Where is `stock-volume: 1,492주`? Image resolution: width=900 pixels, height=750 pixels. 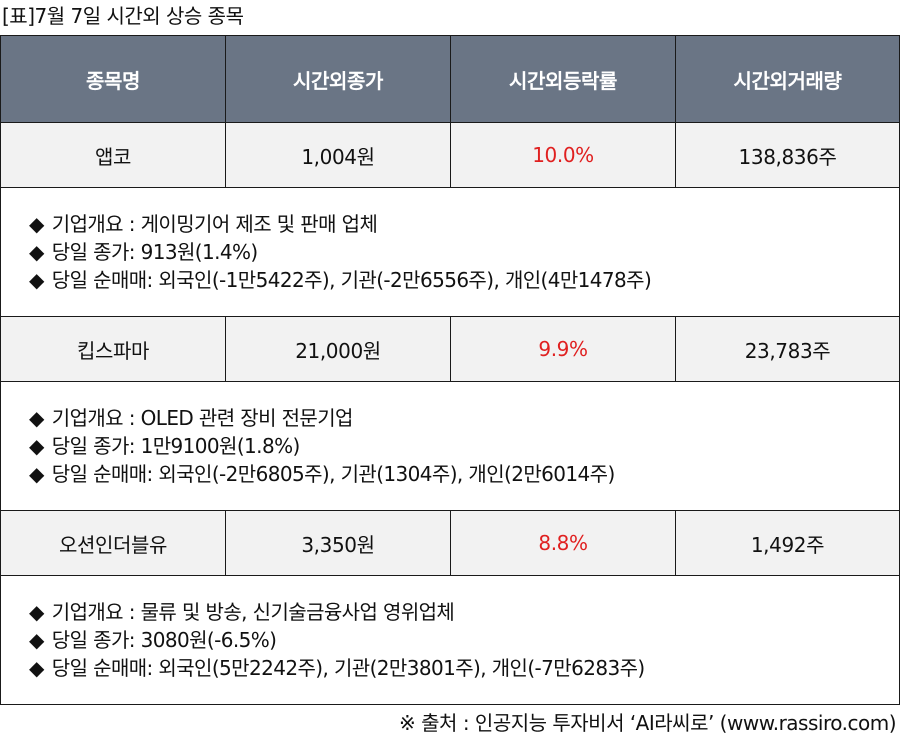 stock-volume: 1,492주 is located at coordinates (787, 543).